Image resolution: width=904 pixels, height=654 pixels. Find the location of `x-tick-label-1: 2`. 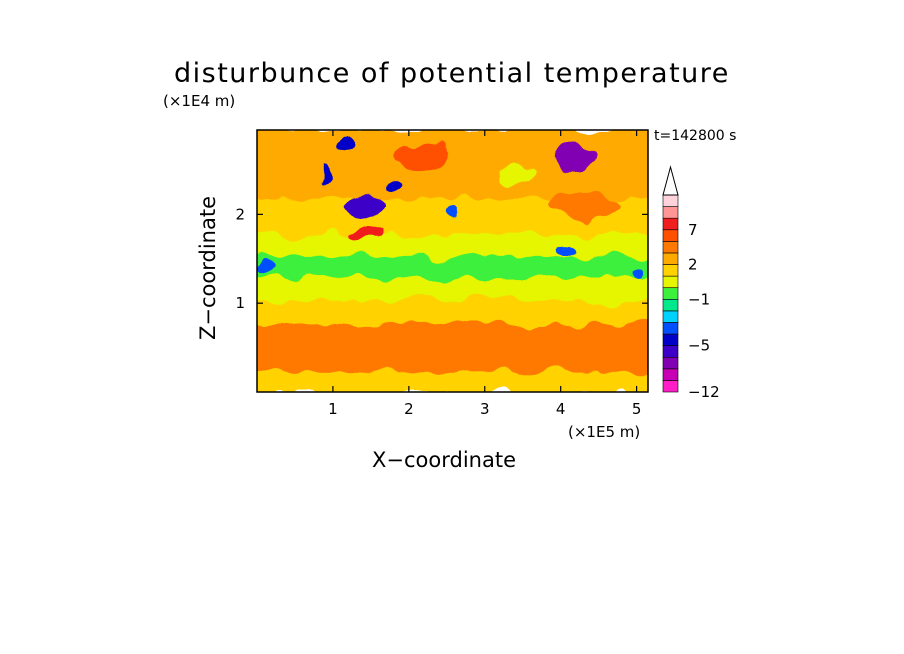

x-tick-label-1: 2 is located at coordinates (409, 409).